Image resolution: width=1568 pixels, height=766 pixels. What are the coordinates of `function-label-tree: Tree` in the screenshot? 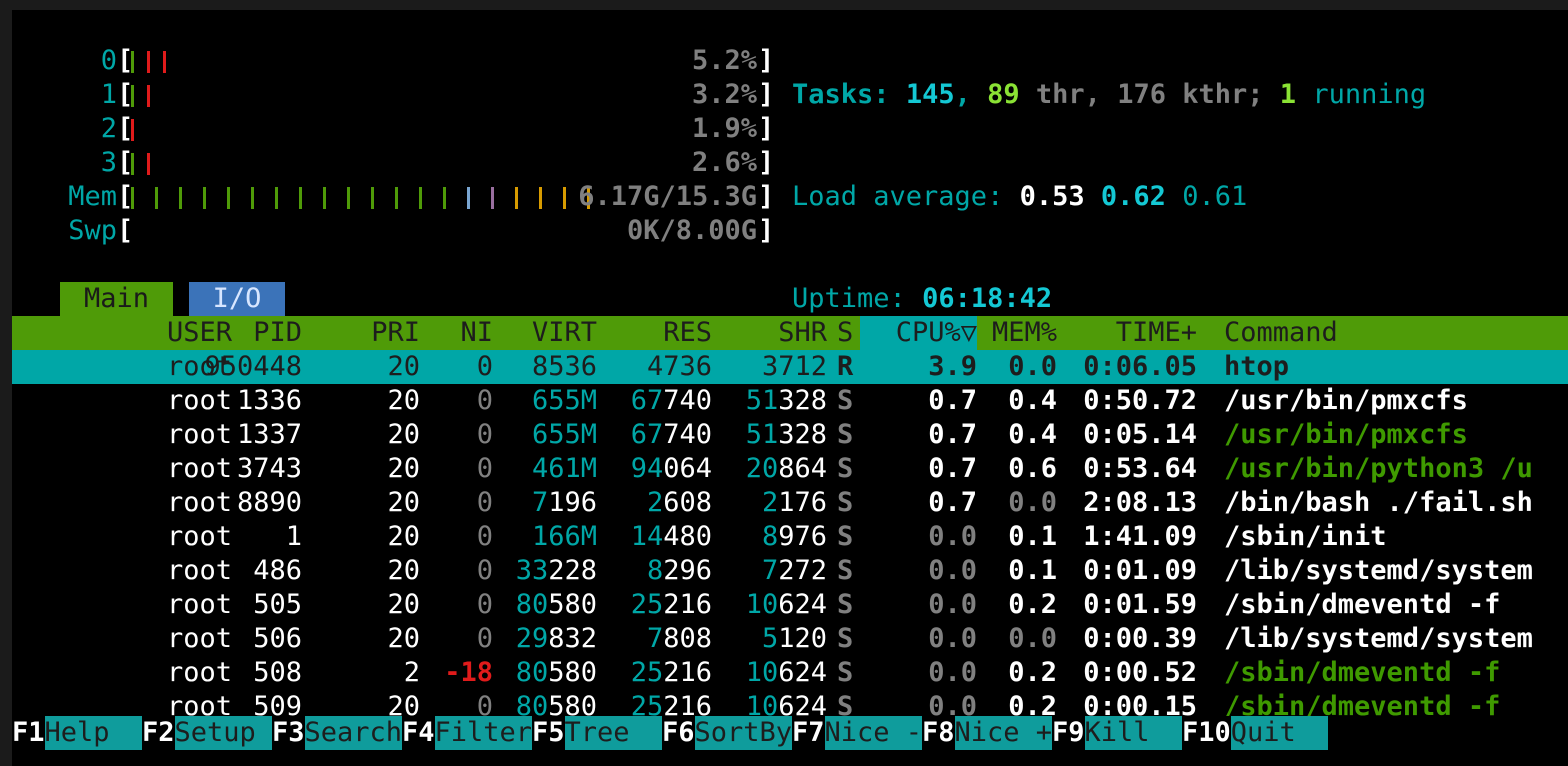 It's located at (613, 733).